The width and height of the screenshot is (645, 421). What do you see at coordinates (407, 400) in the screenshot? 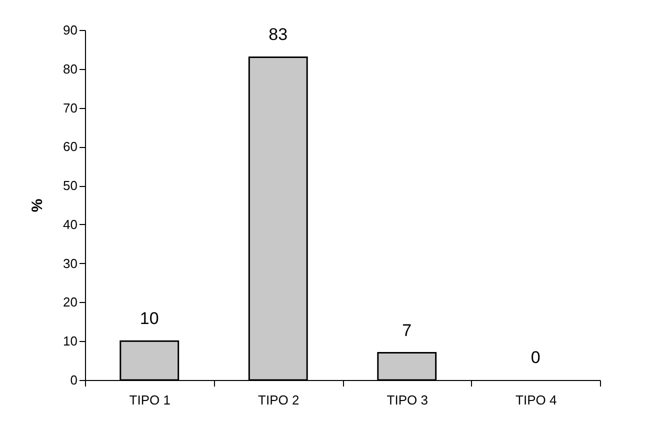
I see `x-tick-label: TIPO 3` at bounding box center [407, 400].